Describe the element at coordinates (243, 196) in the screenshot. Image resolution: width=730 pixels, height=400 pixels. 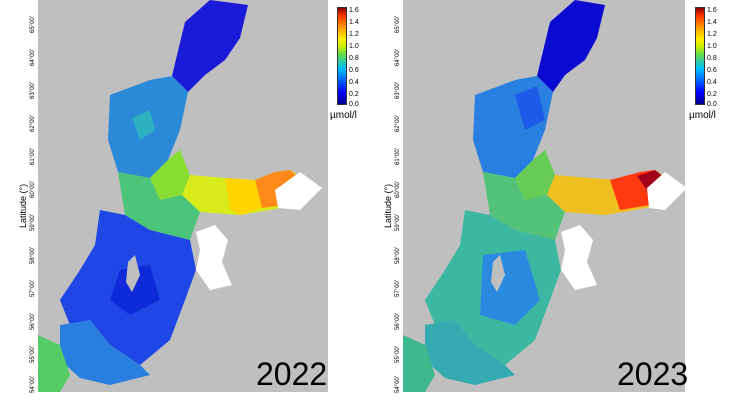
I see `sea-region-gulf-of-finland-mid` at that location.